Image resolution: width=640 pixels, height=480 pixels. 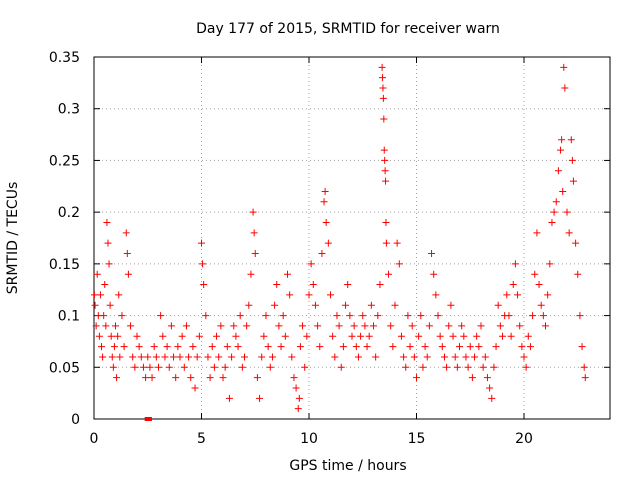 What do you see at coordinates (64, 58) in the screenshot?
I see `y-tick-label: 0.35` at bounding box center [64, 58].